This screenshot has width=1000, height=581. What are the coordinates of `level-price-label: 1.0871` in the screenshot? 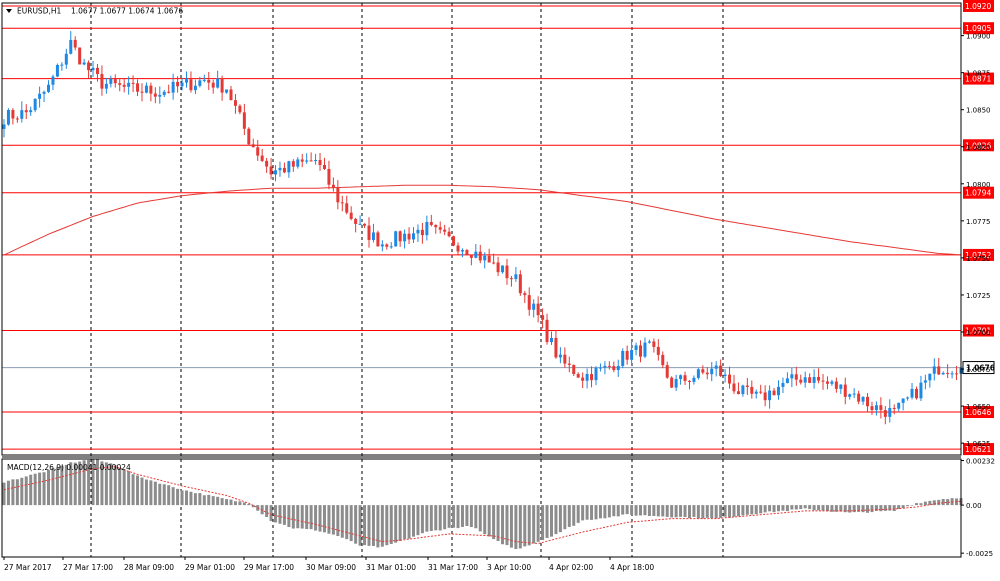 It's located at (978, 79).